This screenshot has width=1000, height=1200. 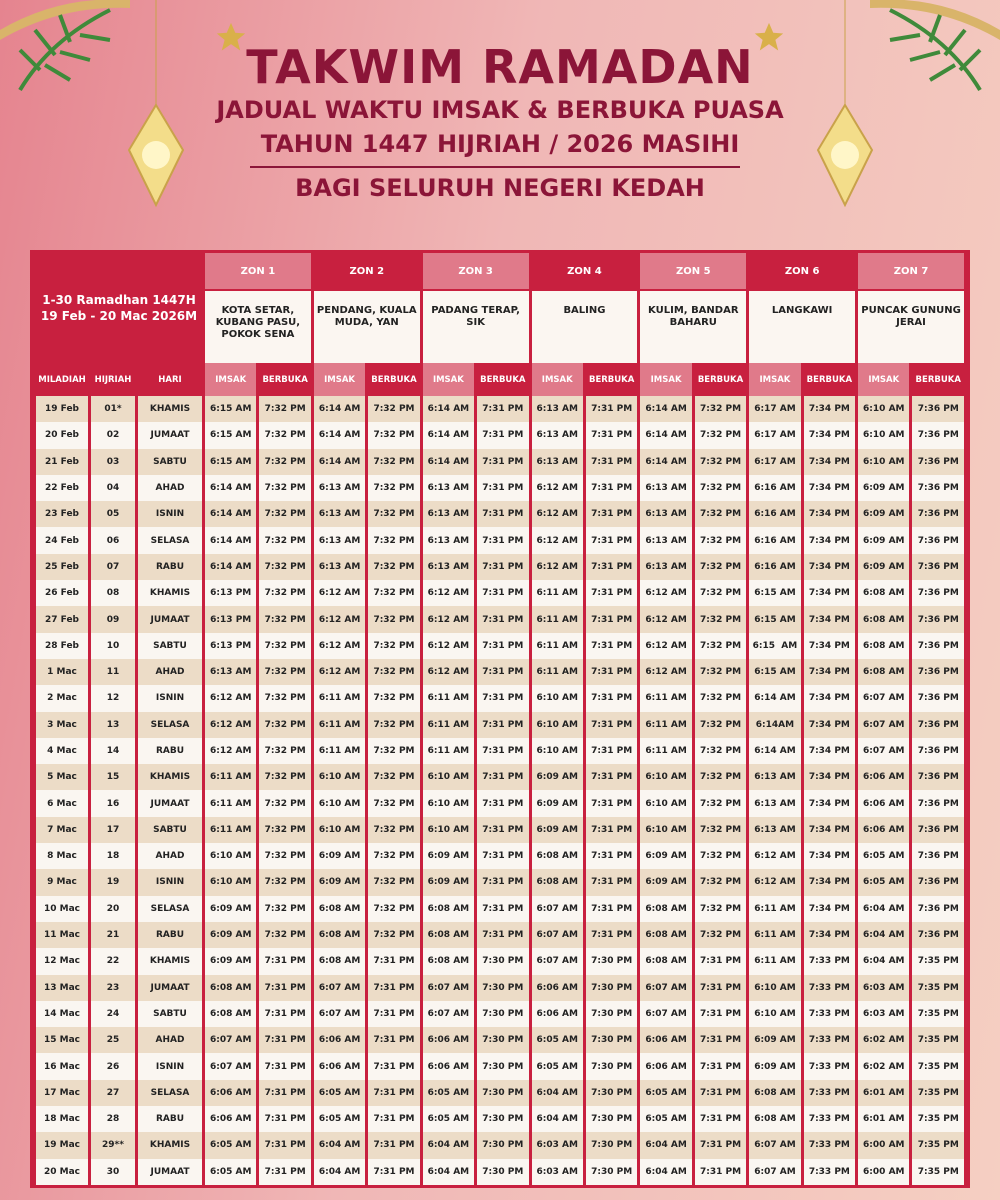 I want to click on zone-area: PUNCAK GUNUNG JERAI, so click(x=911, y=326).